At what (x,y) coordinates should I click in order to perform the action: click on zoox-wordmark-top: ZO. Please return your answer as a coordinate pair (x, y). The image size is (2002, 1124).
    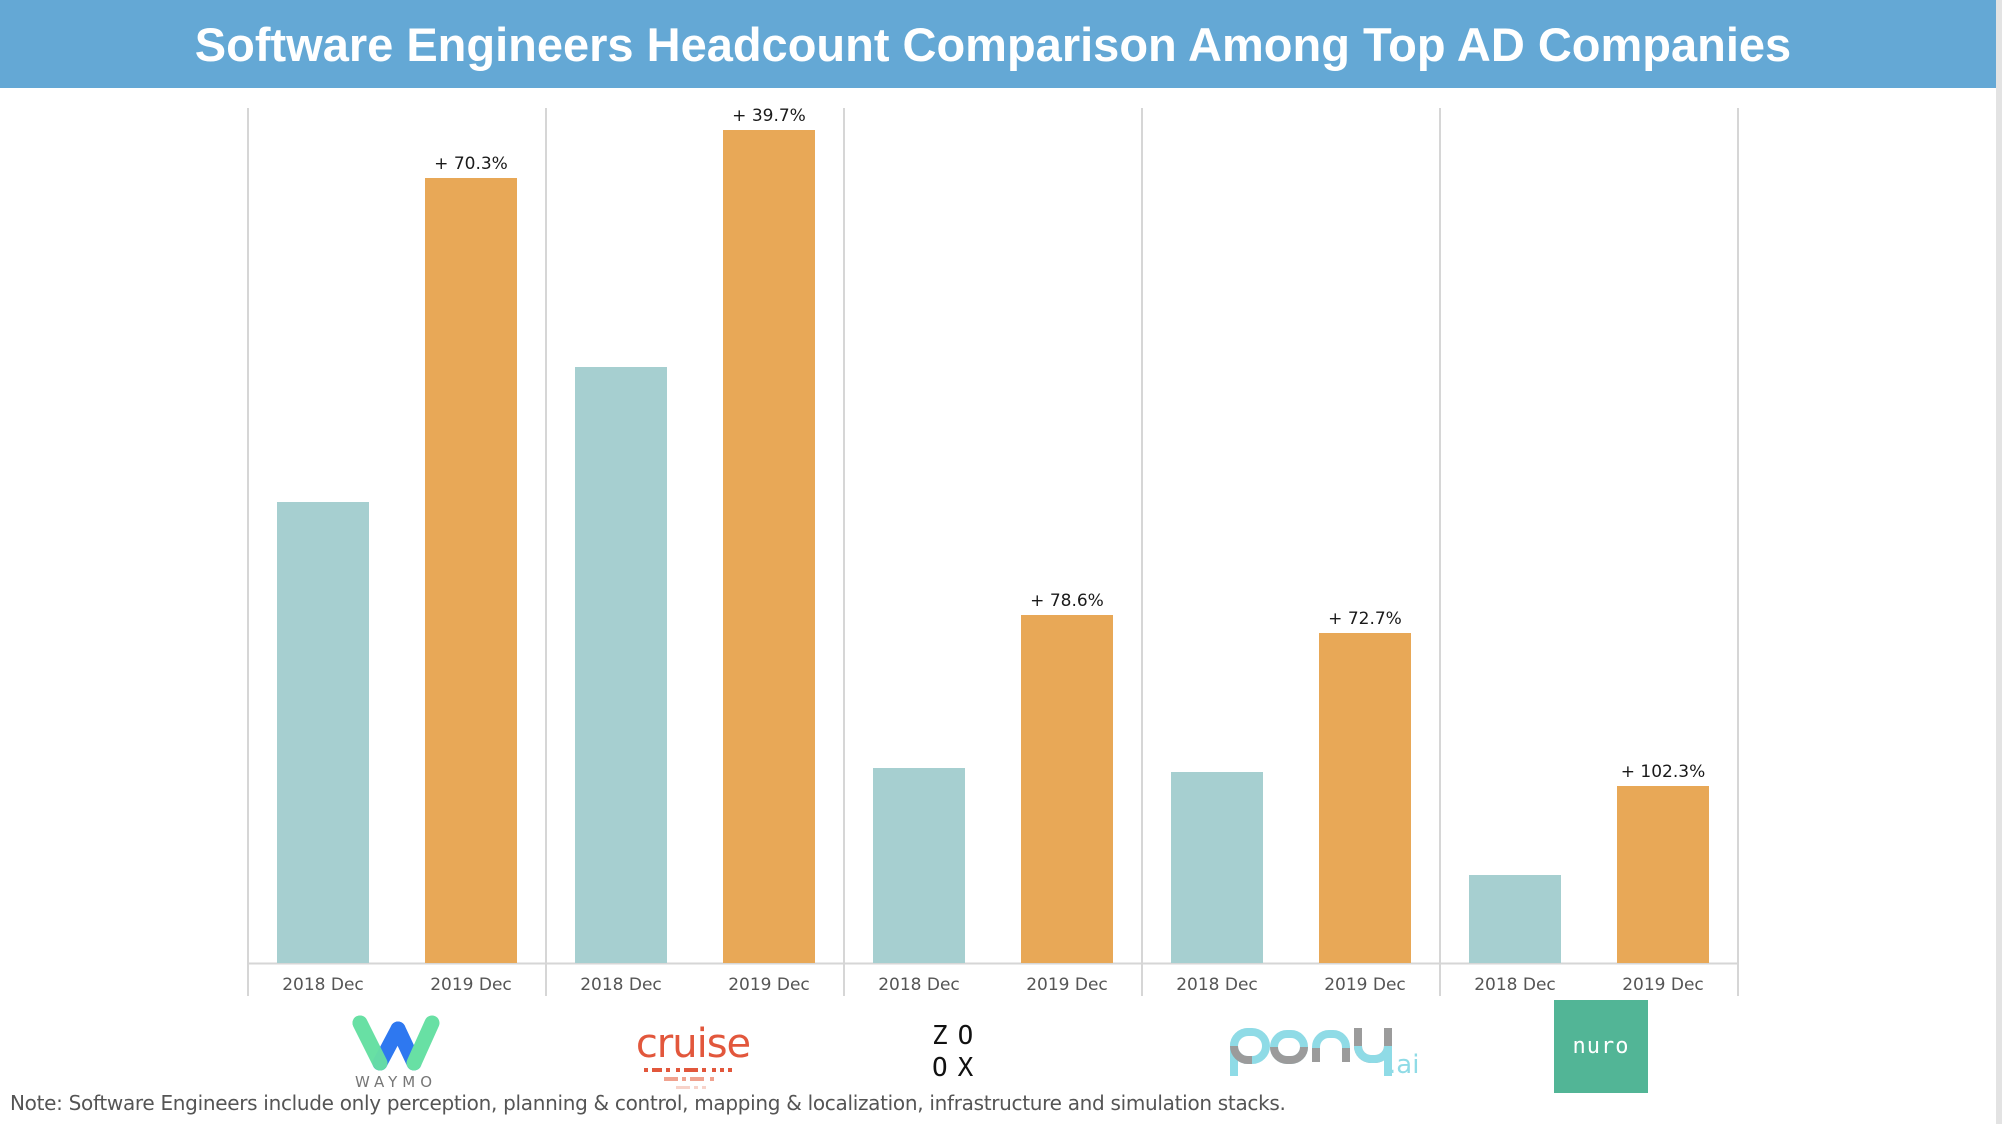
    Looking at the image, I should click on (958, 1036).